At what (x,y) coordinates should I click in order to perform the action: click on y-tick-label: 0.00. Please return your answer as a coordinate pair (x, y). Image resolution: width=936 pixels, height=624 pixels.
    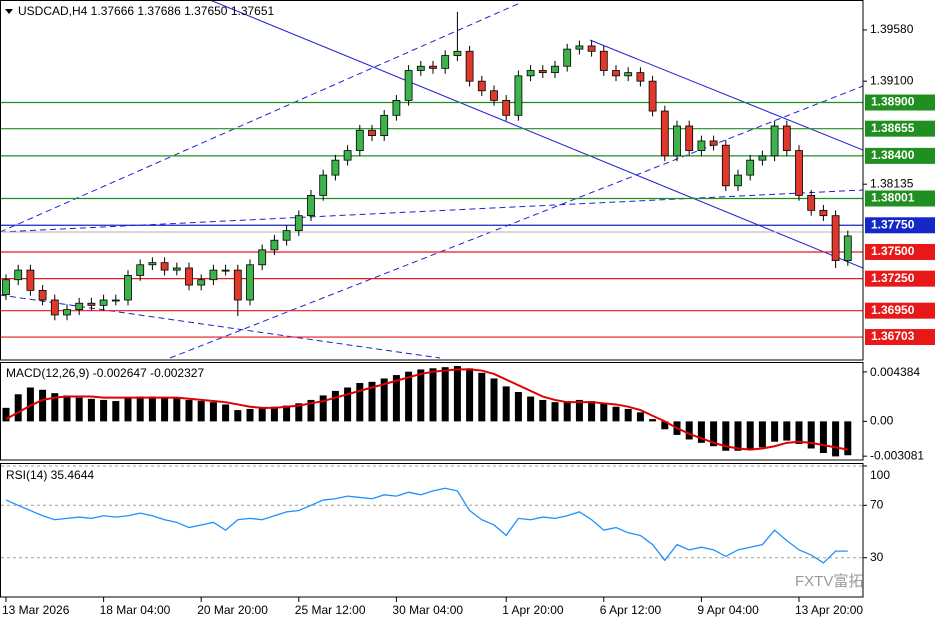
    Looking at the image, I should click on (882, 421).